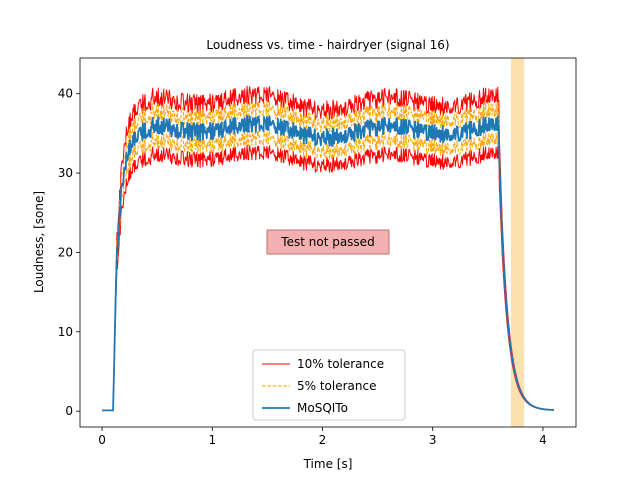  Describe the element at coordinates (328, 464) in the screenshot. I see `x-axis-label: Time [s]` at that location.